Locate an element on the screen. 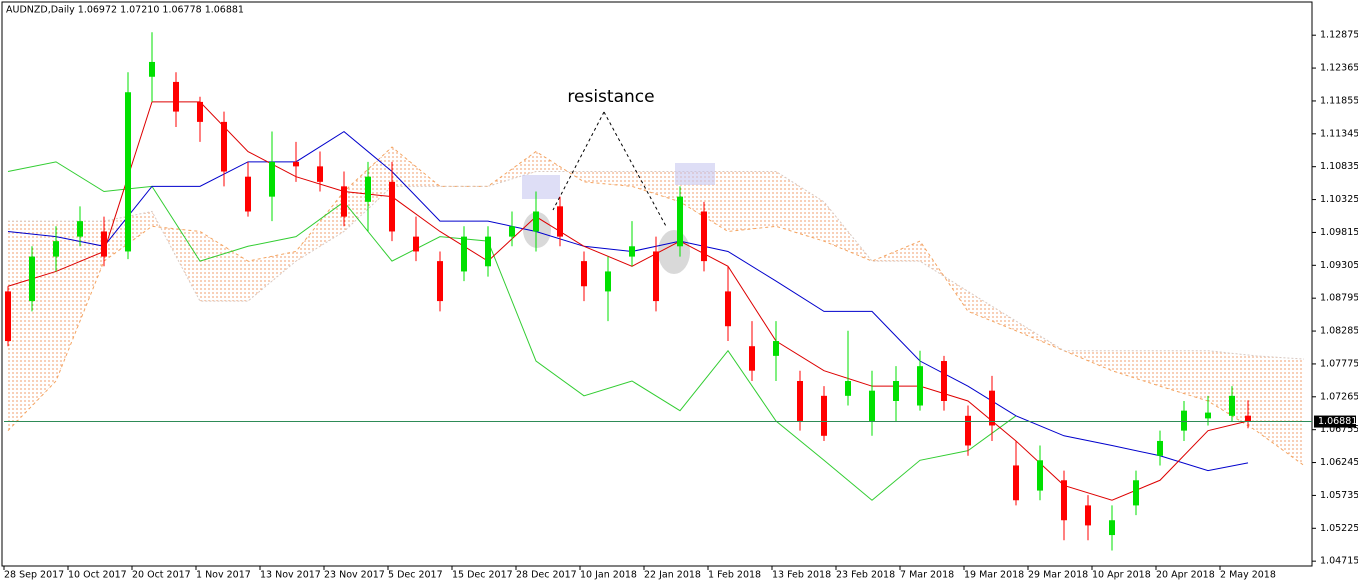 This screenshot has width=1358, height=584. x-tick-label: 13 Feb 2018 is located at coordinates (801, 575).